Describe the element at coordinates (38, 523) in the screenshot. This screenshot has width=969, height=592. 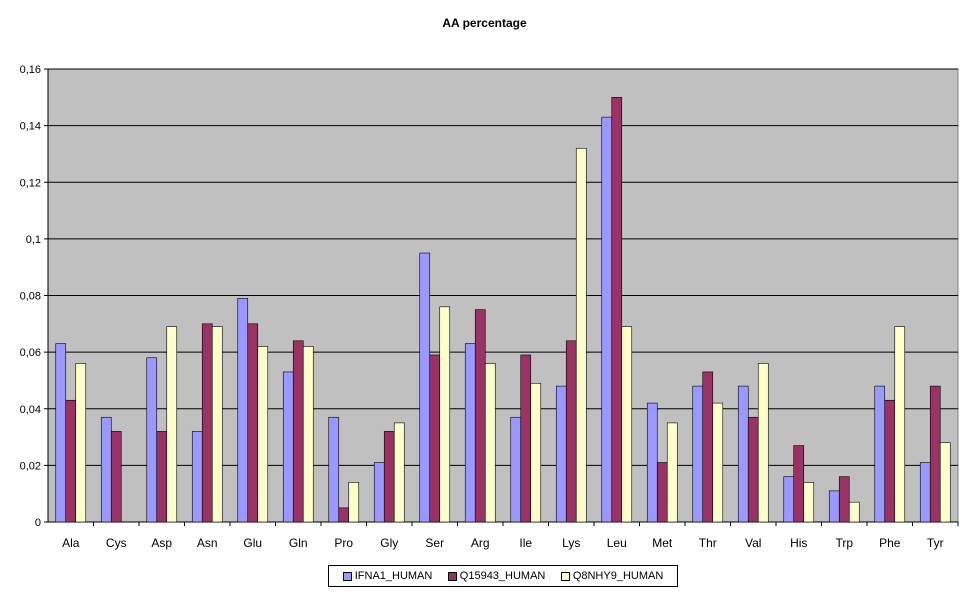
I see `y-tick-label: 0` at that location.